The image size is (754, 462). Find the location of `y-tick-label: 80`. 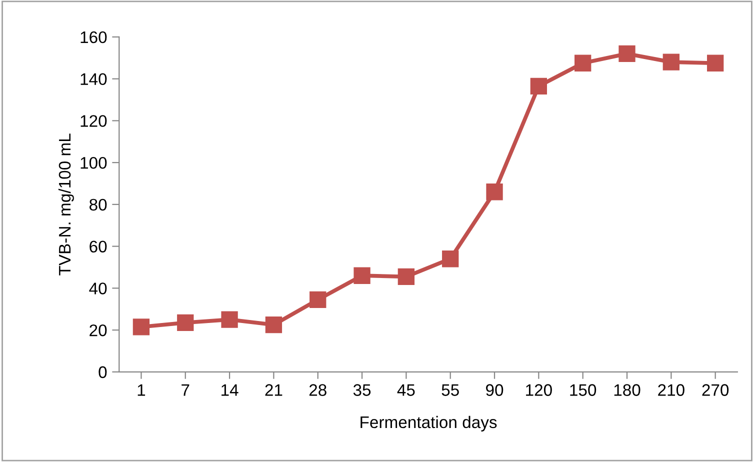

y-tick-label: 80 is located at coordinates (98, 204).